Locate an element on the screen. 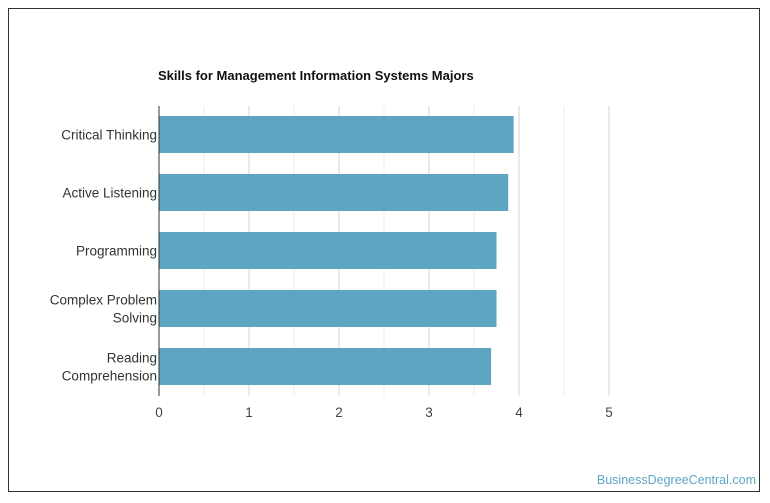 Image resolution: width=770 pixels, height=503 pixels. category-label: Programming is located at coordinates (116, 251).